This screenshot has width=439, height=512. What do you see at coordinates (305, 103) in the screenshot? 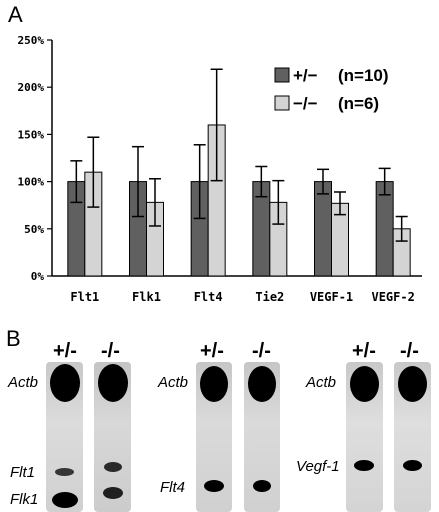
I see `legend-label: −/−` at bounding box center [305, 103].